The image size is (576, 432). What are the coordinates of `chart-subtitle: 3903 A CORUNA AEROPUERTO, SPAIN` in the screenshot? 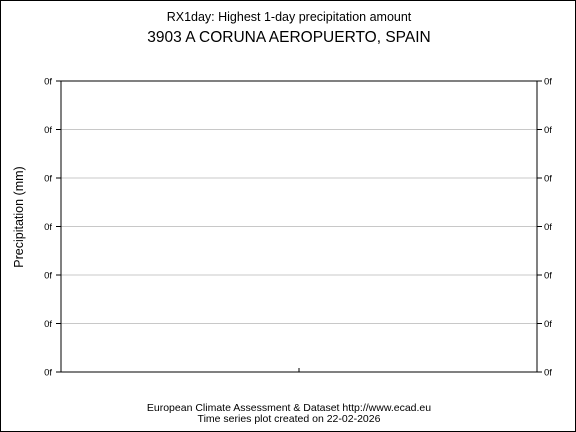 It's located at (288, 37).